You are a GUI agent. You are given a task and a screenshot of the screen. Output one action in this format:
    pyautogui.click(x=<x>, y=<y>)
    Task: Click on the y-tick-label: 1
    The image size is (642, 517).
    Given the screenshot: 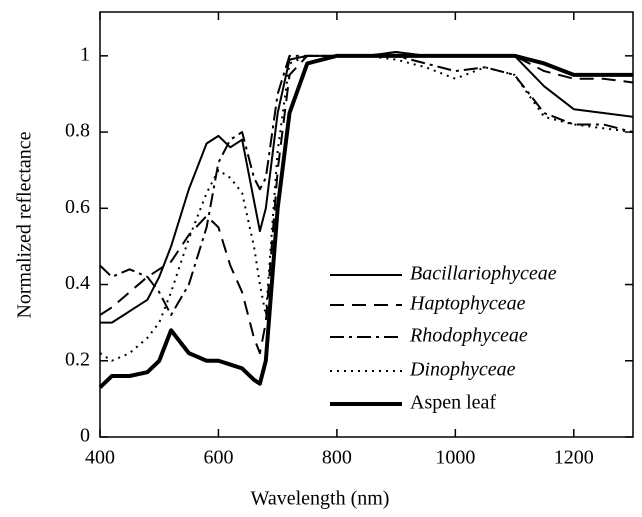 What is the action you would take?
    pyautogui.click(x=85, y=54)
    